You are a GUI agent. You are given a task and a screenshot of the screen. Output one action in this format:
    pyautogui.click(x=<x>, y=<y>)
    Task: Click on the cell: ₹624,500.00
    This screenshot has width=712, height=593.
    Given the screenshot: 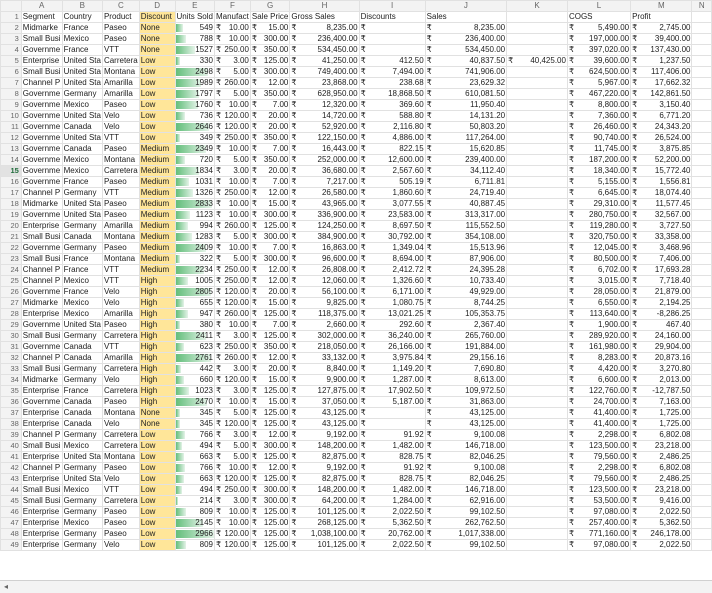 What is the action you would take?
    pyautogui.click(x=599, y=72)
    